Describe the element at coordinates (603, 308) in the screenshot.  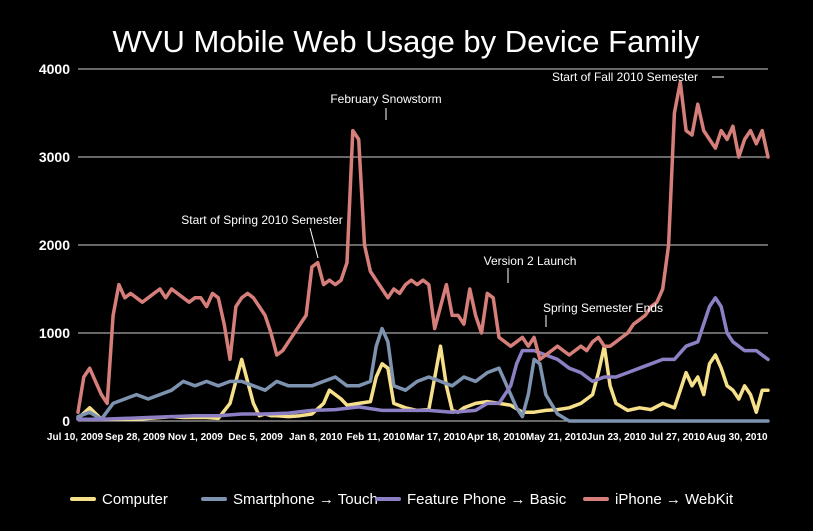
I see `annotation-label: Spring Semester Ends` at that location.